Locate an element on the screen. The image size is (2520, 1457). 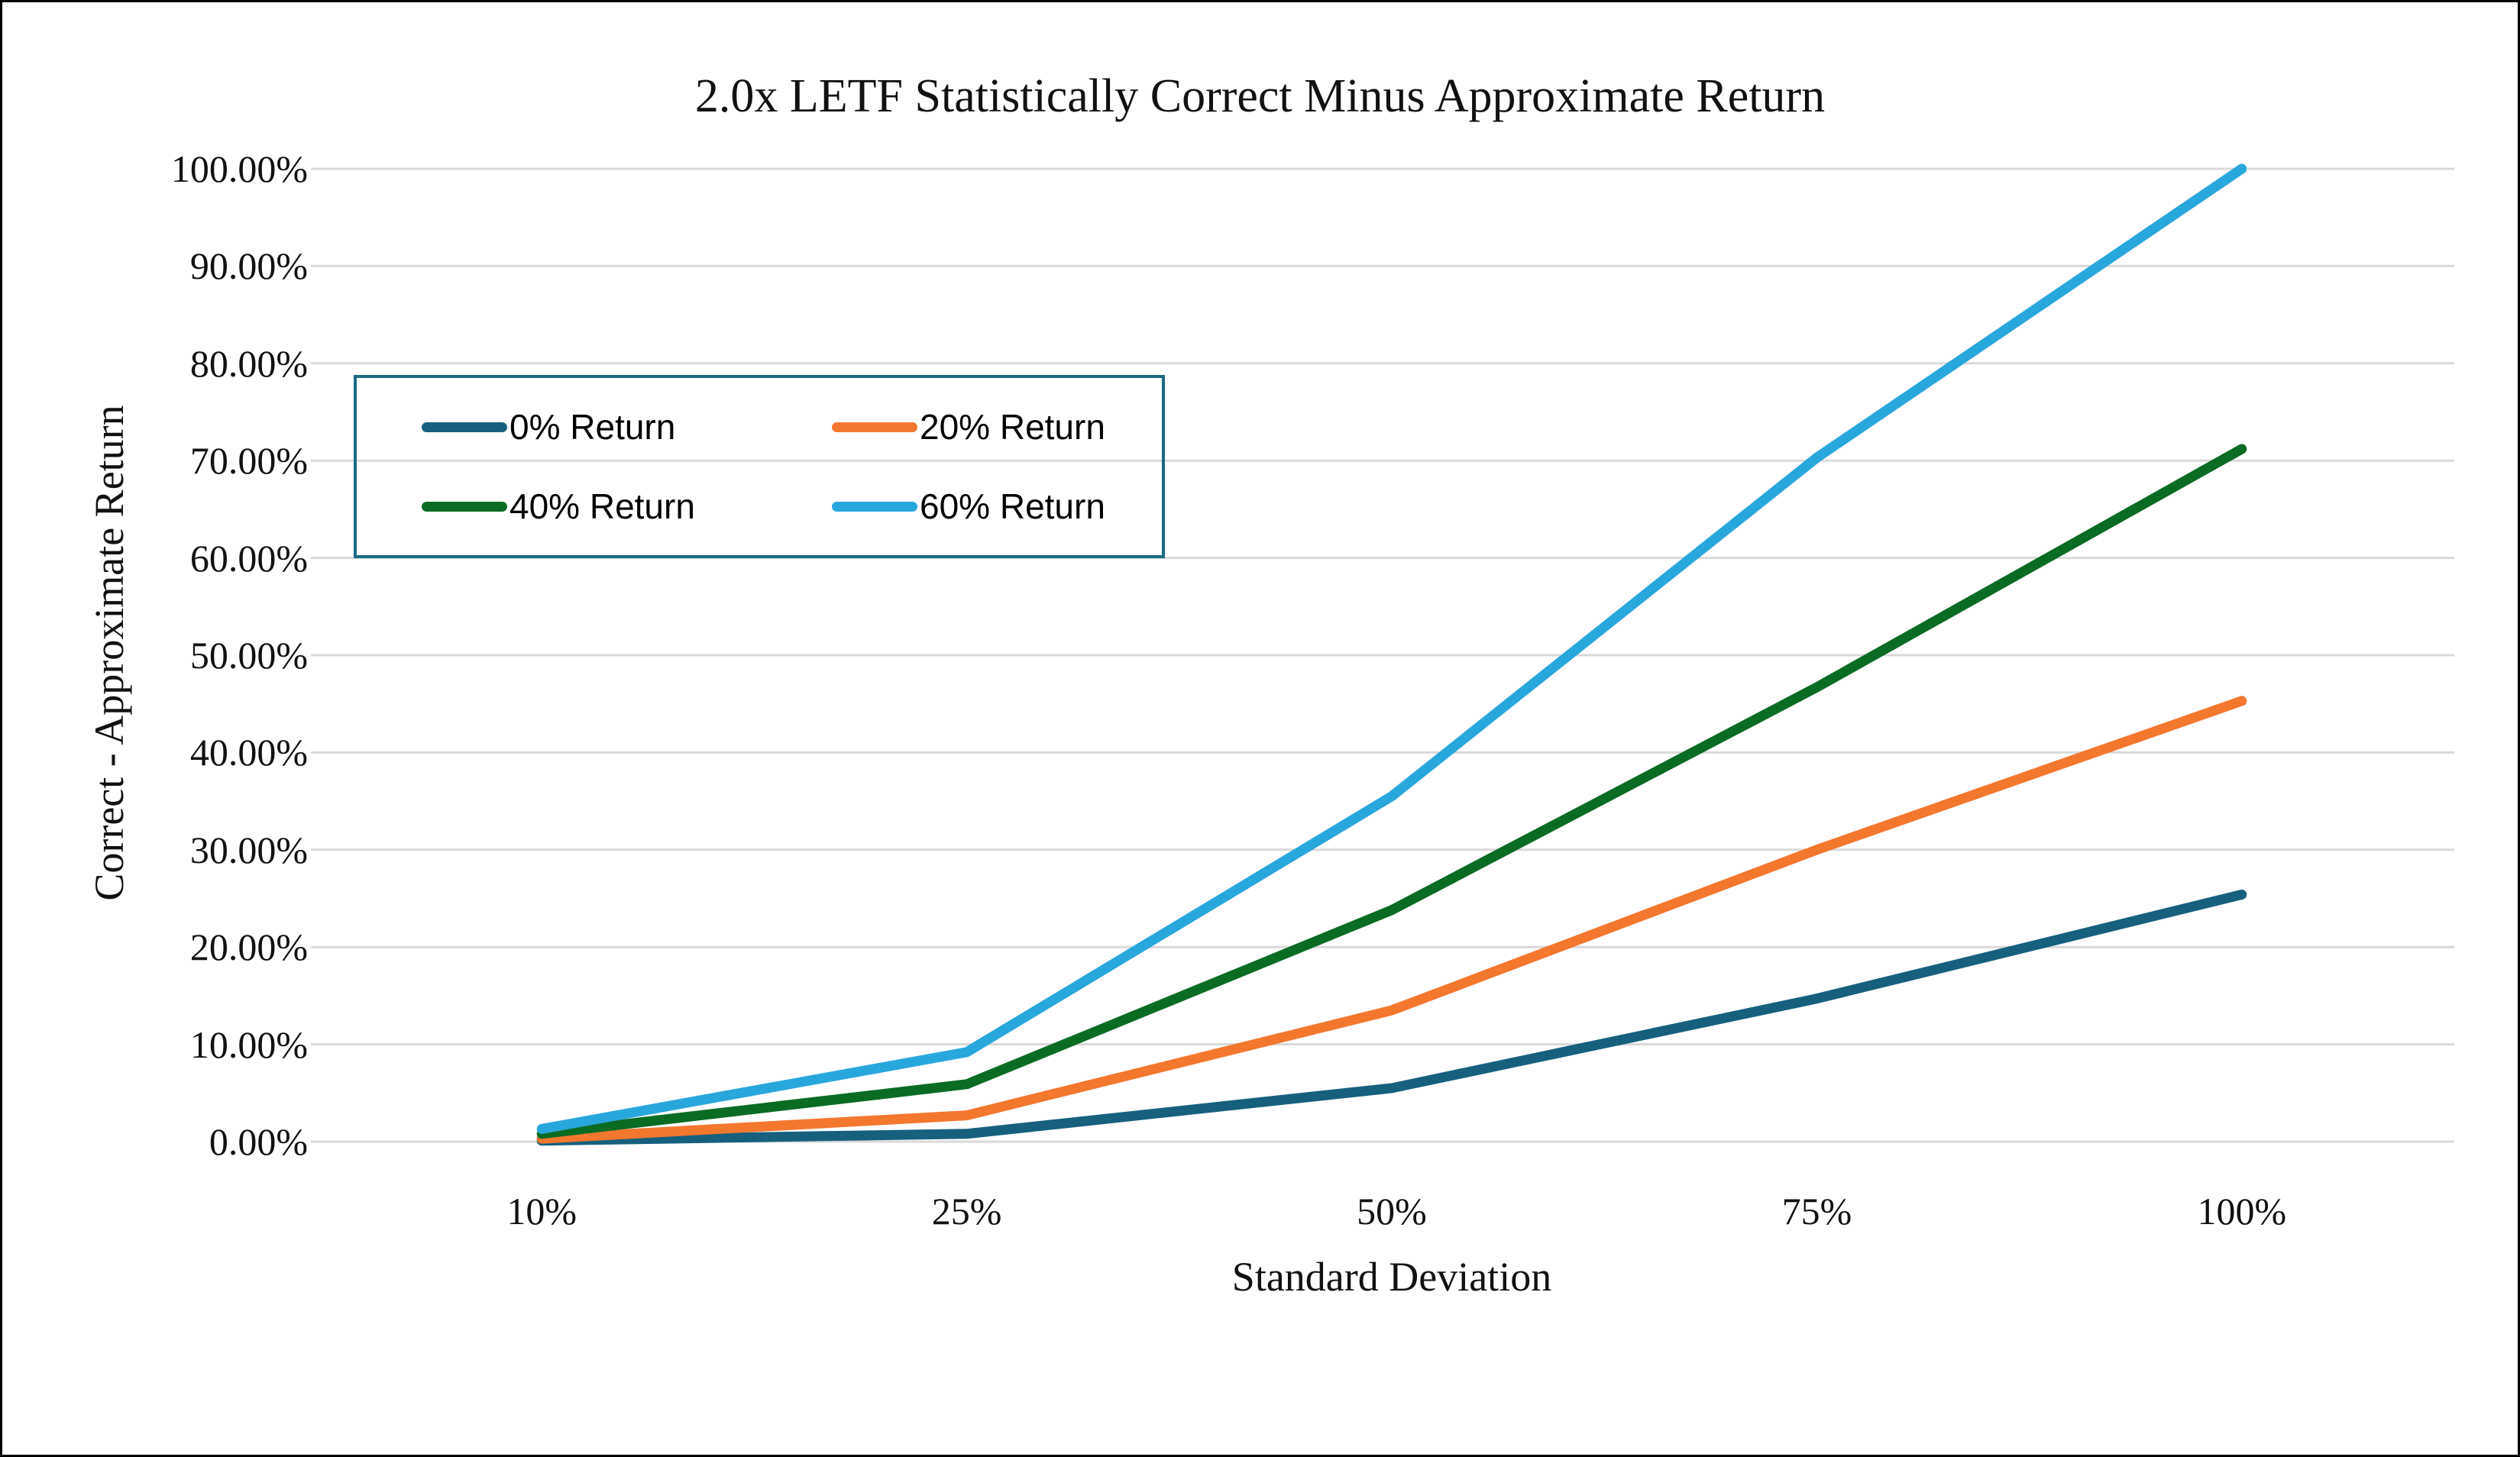
legend-item: 60% Return is located at coordinates (997, 506).